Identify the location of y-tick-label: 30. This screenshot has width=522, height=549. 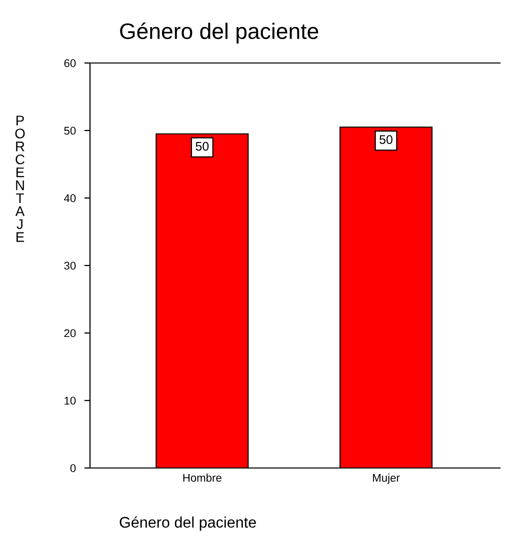
(70, 266).